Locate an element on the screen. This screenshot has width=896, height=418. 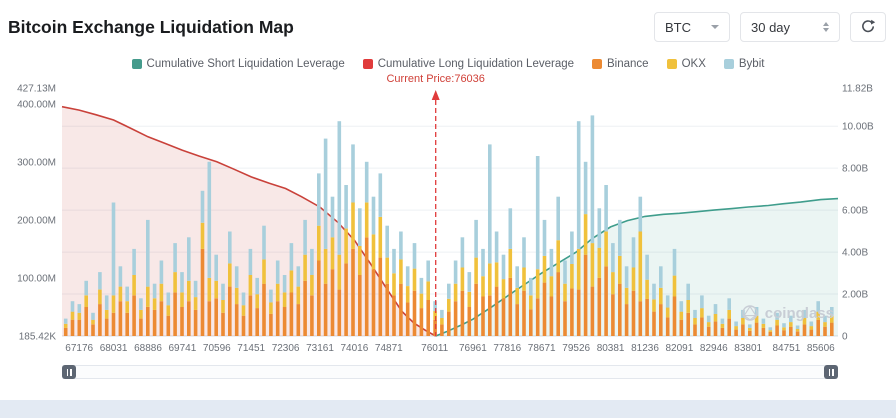
legend-item: Cumulative Long Liquidation Leverage is located at coordinates (468, 64).